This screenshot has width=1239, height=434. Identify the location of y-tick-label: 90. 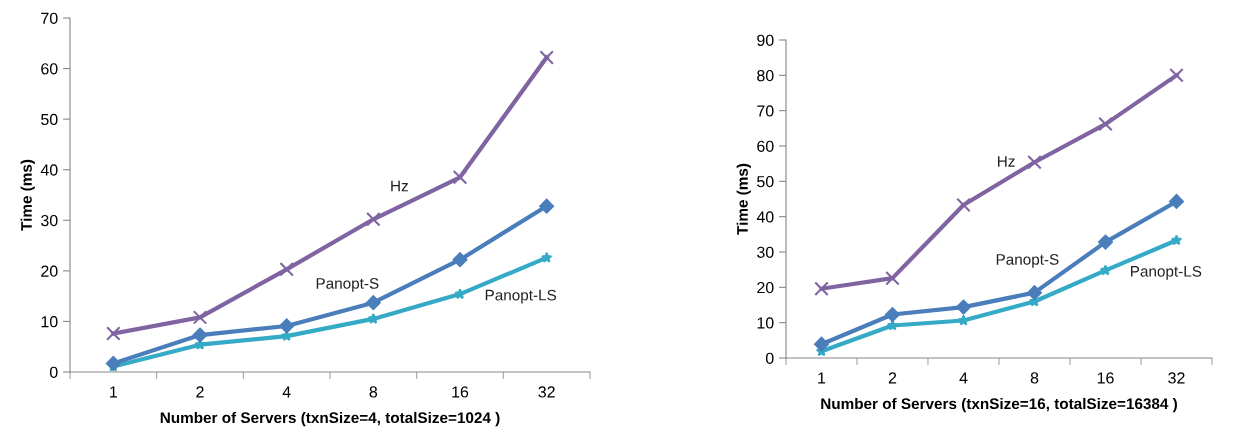
(765, 40).